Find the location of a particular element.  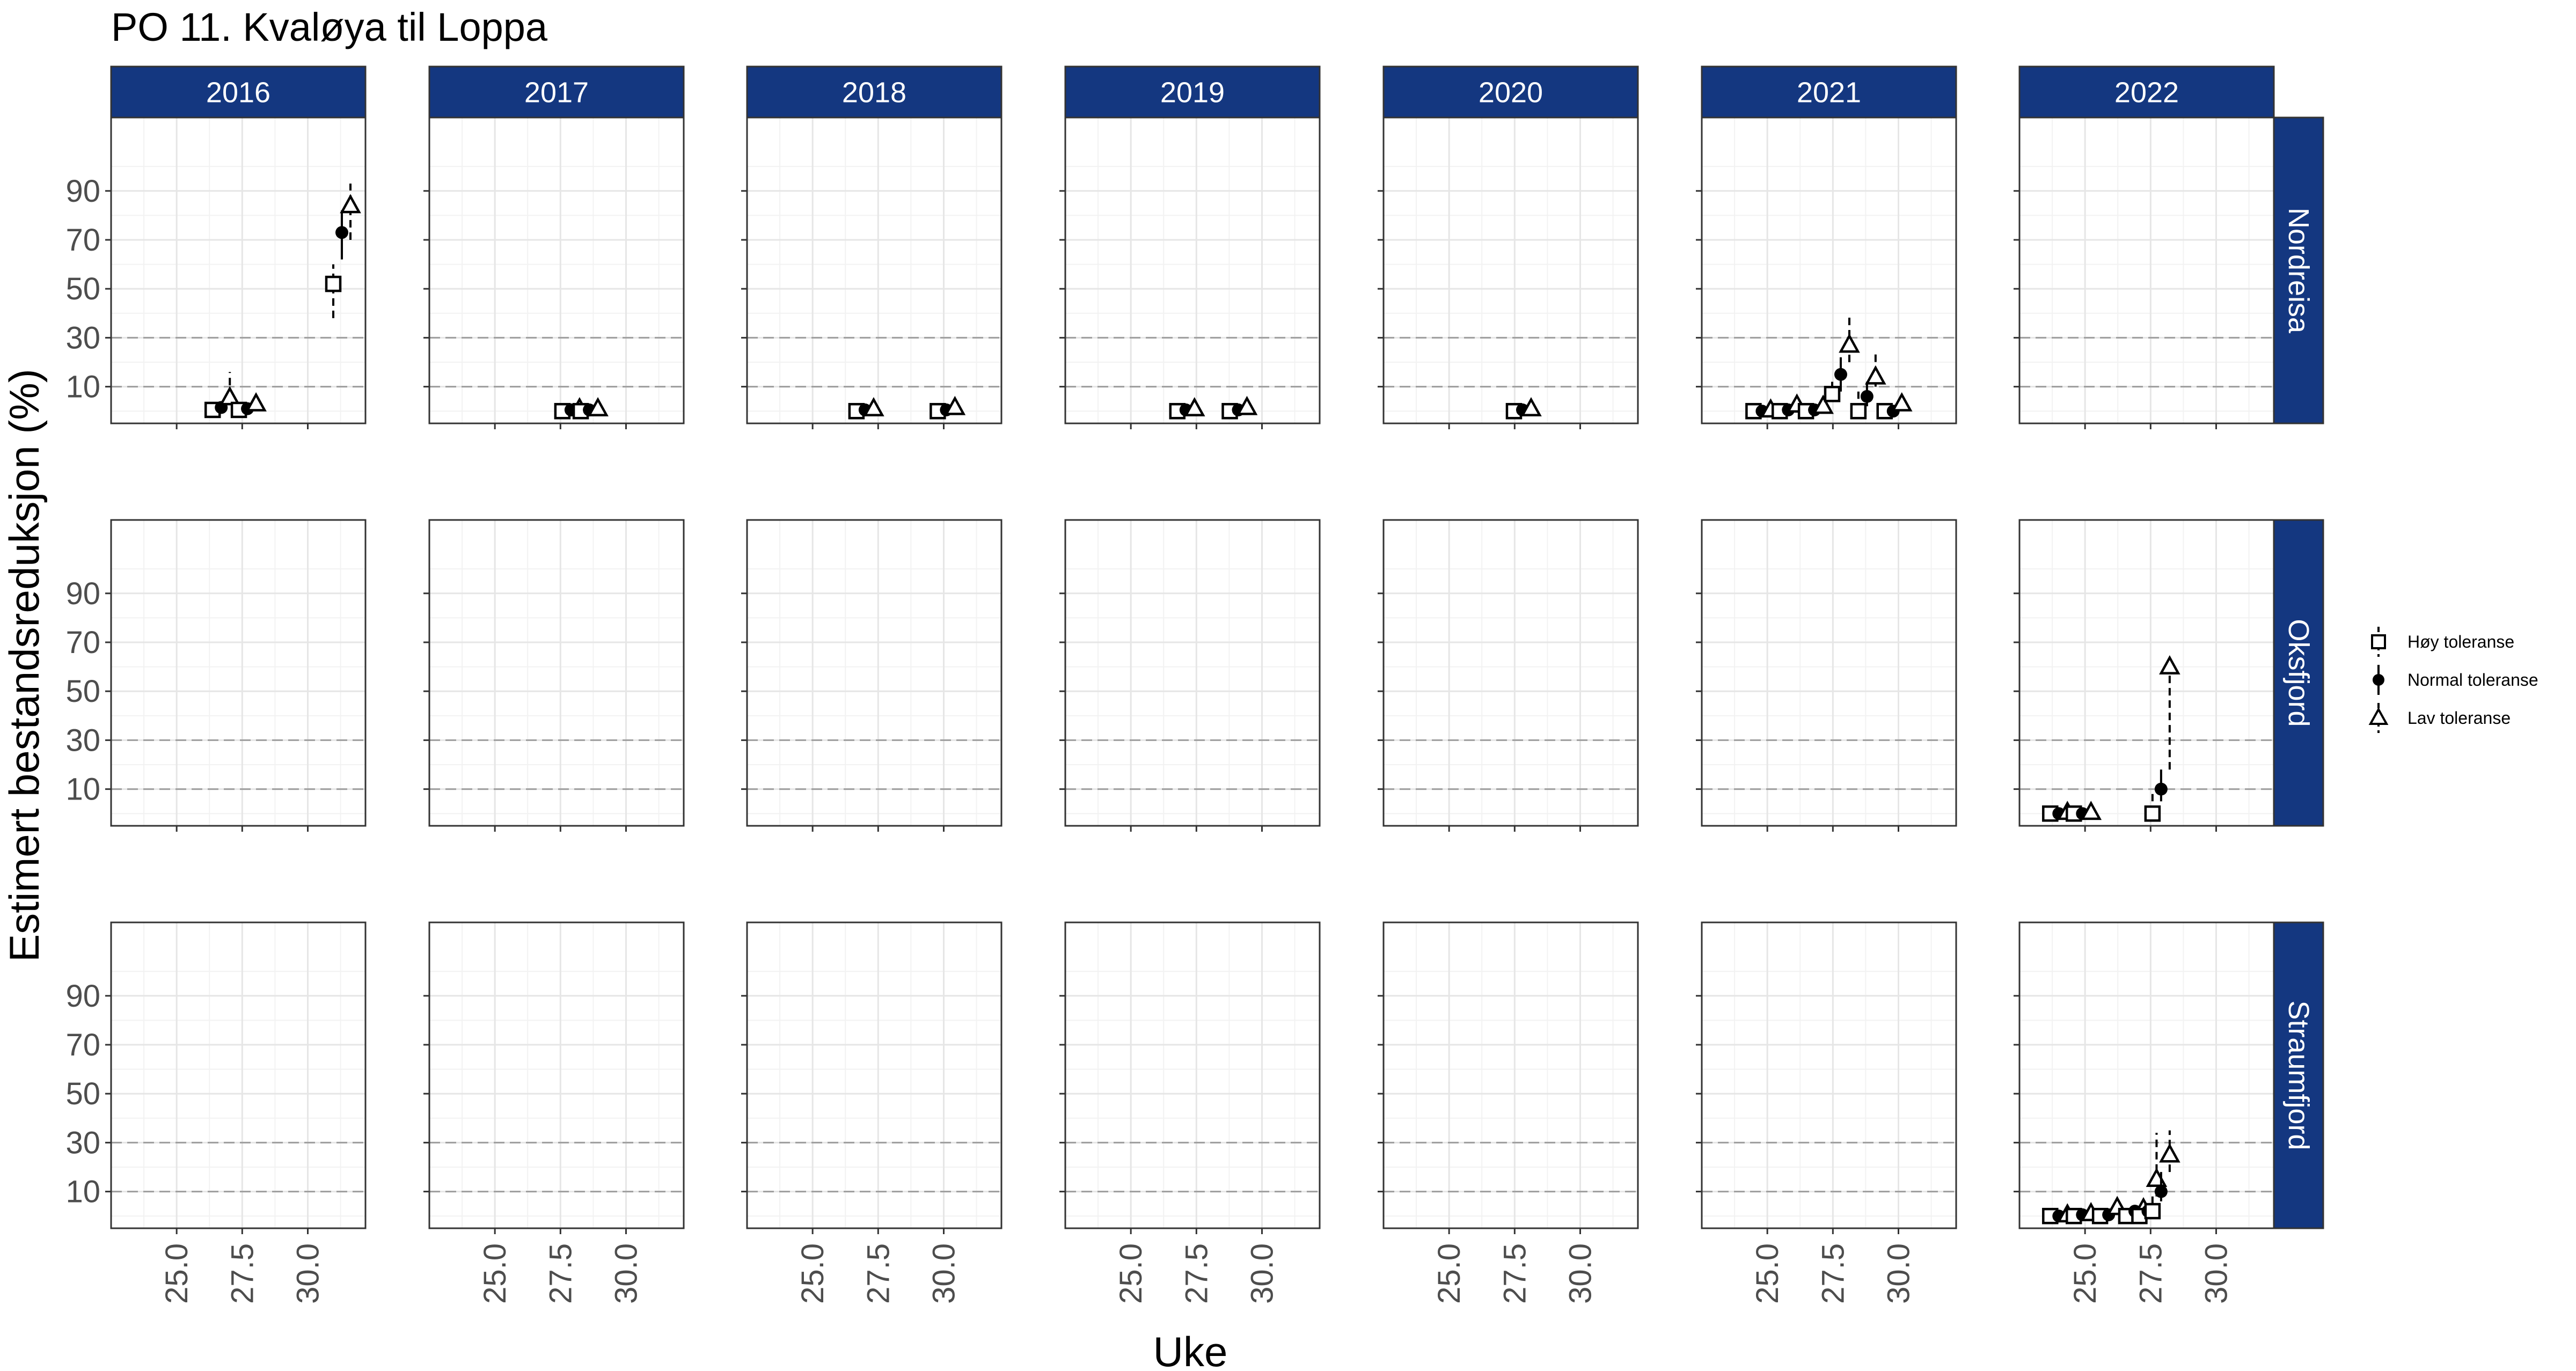

legend-label: Lav toleranse is located at coordinates (2459, 718).